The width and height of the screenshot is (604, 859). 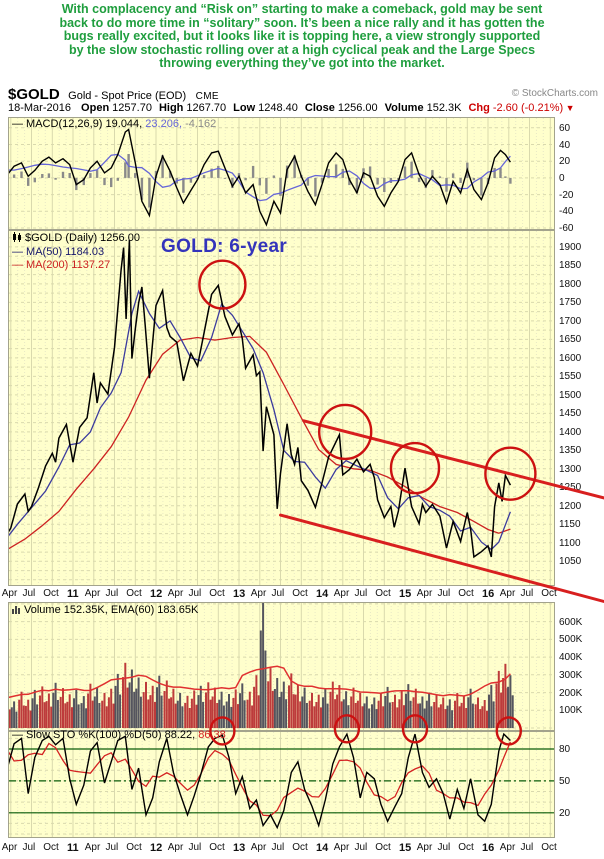 What do you see at coordinates (570, 432) in the screenshot?
I see `y-axis-tick: 1400` at bounding box center [570, 432].